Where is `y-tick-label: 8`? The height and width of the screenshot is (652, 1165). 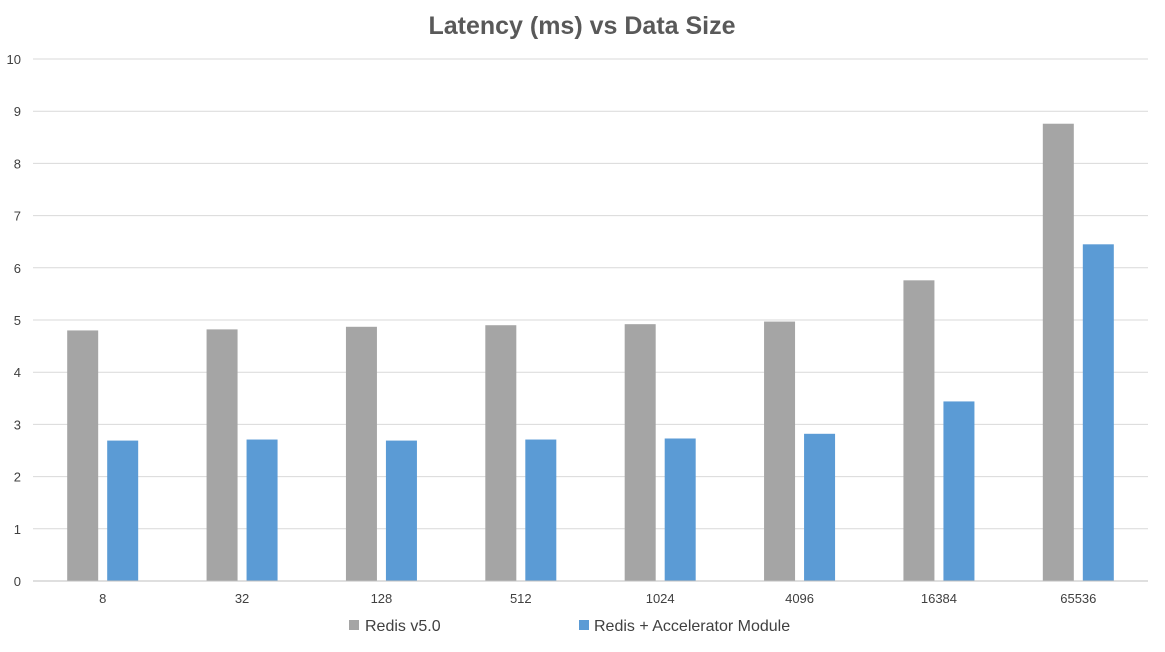
y-tick-label: 8 is located at coordinates (17, 163).